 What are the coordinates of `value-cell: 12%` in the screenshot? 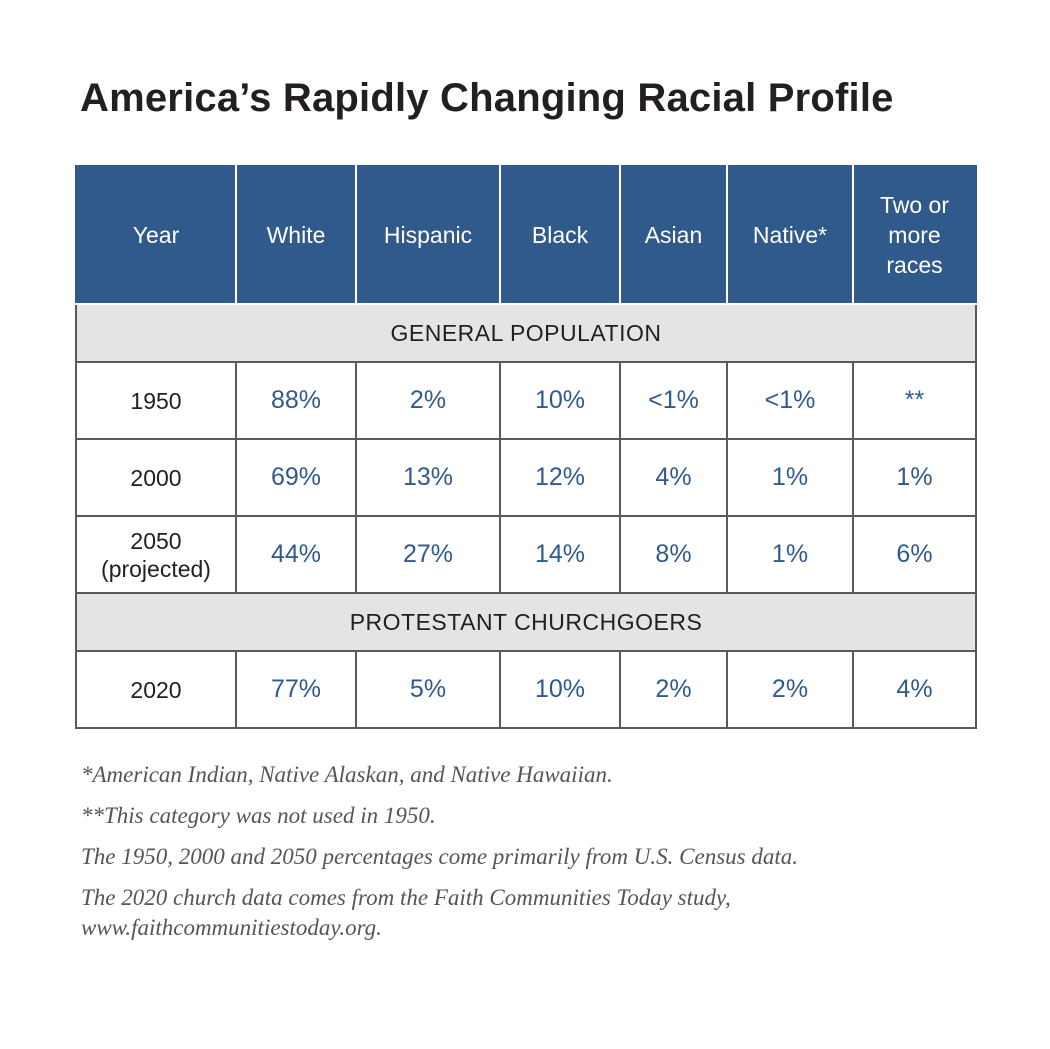 It's located at (560, 477).